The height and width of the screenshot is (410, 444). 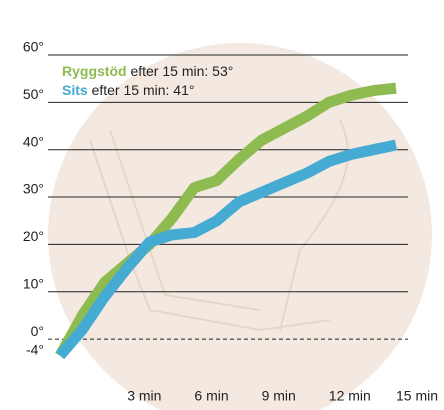 What do you see at coordinates (279, 396) in the screenshot?
I see `x-tick-label: 9 min` at bounding box center [279, 396].